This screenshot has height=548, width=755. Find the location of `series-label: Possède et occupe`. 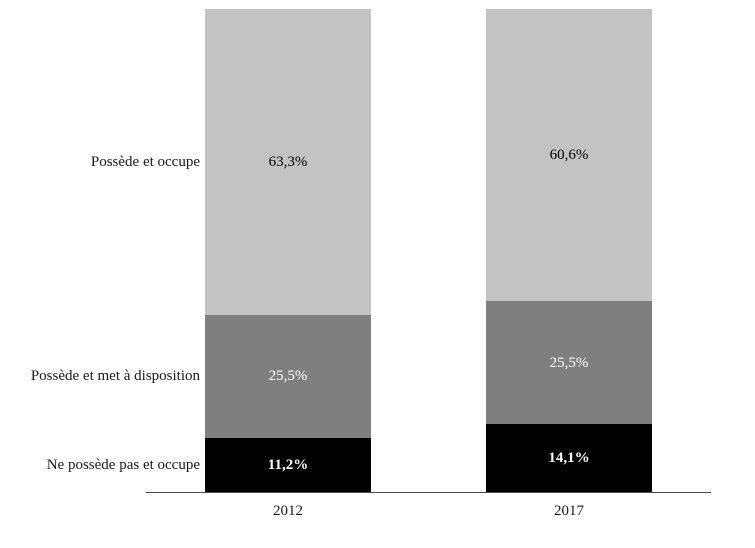

series-label: Possède et occupe is located at coordinates (145, 161).